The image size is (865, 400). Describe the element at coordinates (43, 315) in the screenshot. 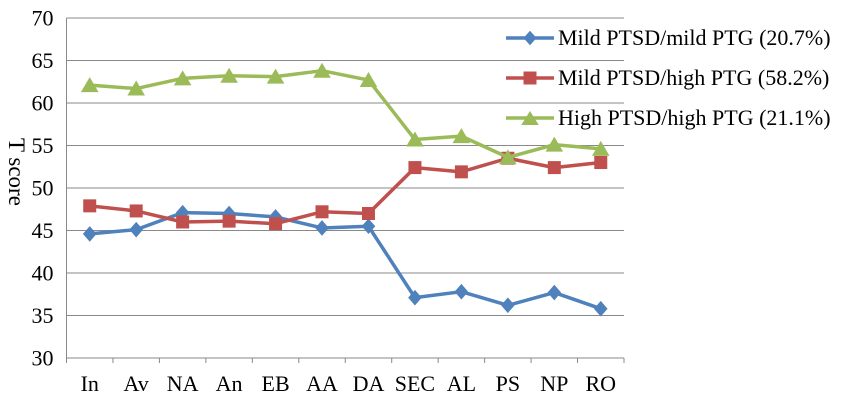

I see `y-tick-label: 35` at that location.